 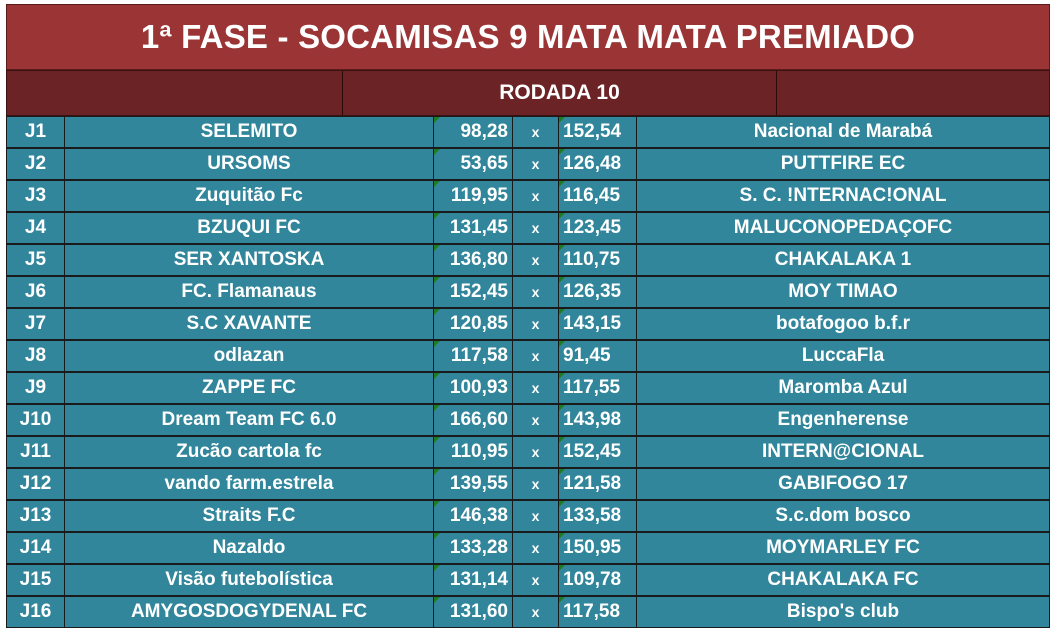 What do you see at coordinates (35, 420) in the screenshot?
I see `match-id: J10` at bounding box center [35, 420].